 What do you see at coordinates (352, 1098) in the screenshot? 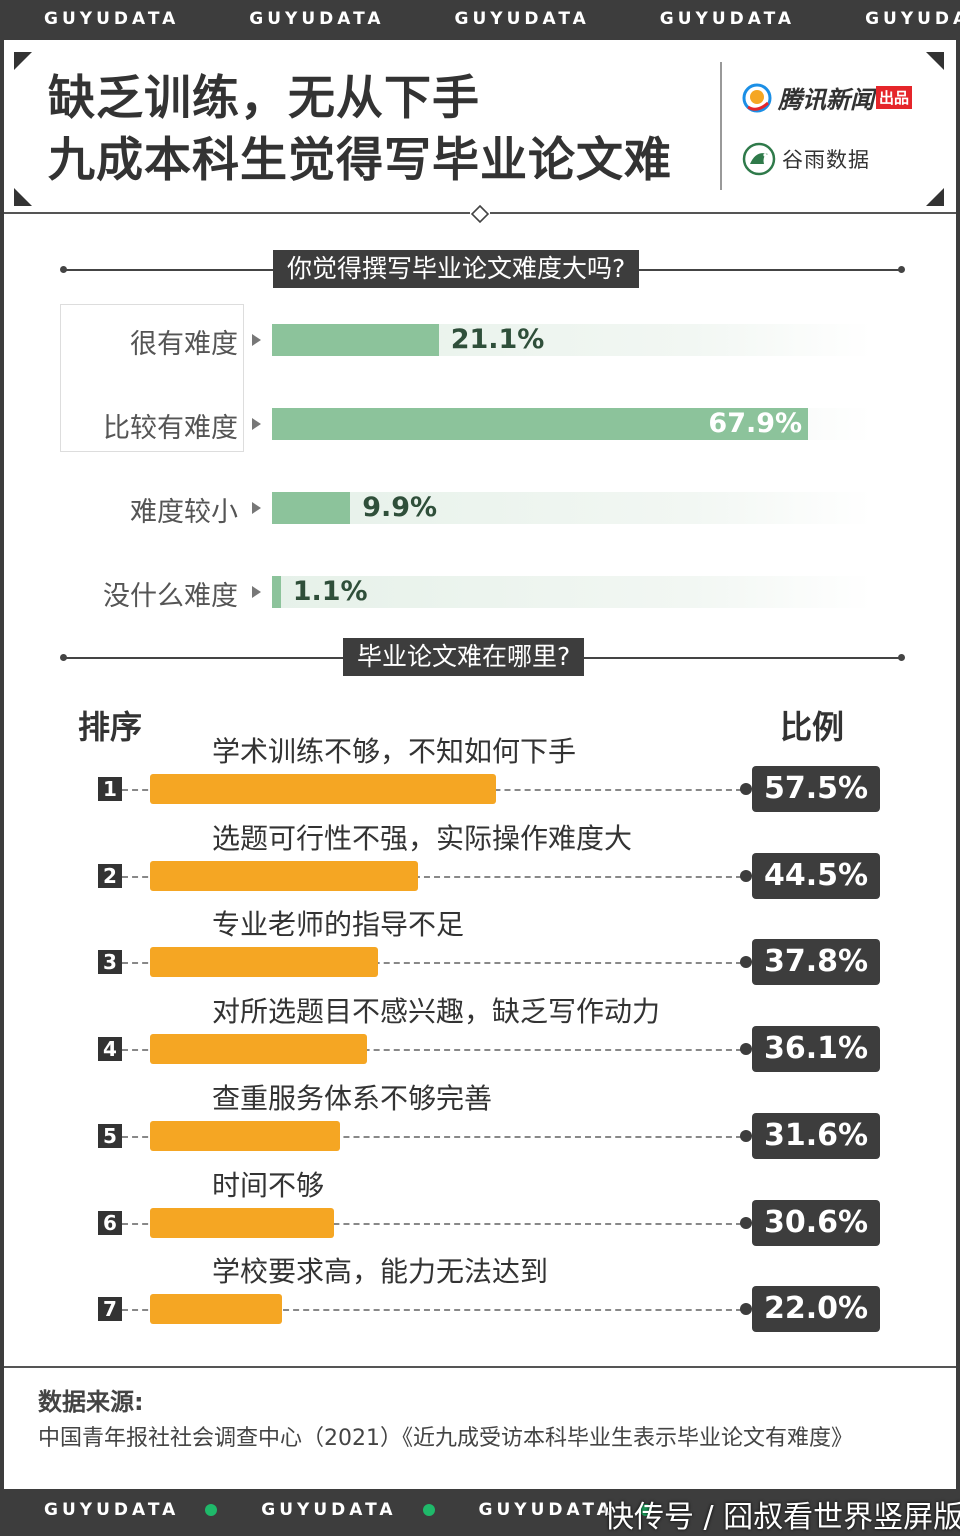
I see `reason-label: 查重服务体系不够完善` at bounding box center [352, 1098].